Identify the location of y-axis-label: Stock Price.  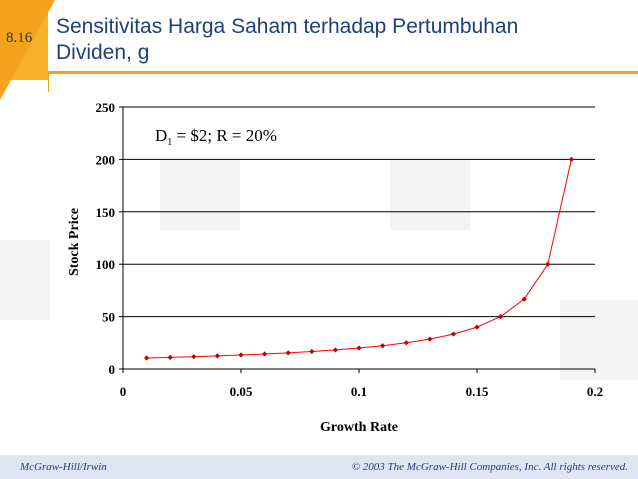
(74, 242).